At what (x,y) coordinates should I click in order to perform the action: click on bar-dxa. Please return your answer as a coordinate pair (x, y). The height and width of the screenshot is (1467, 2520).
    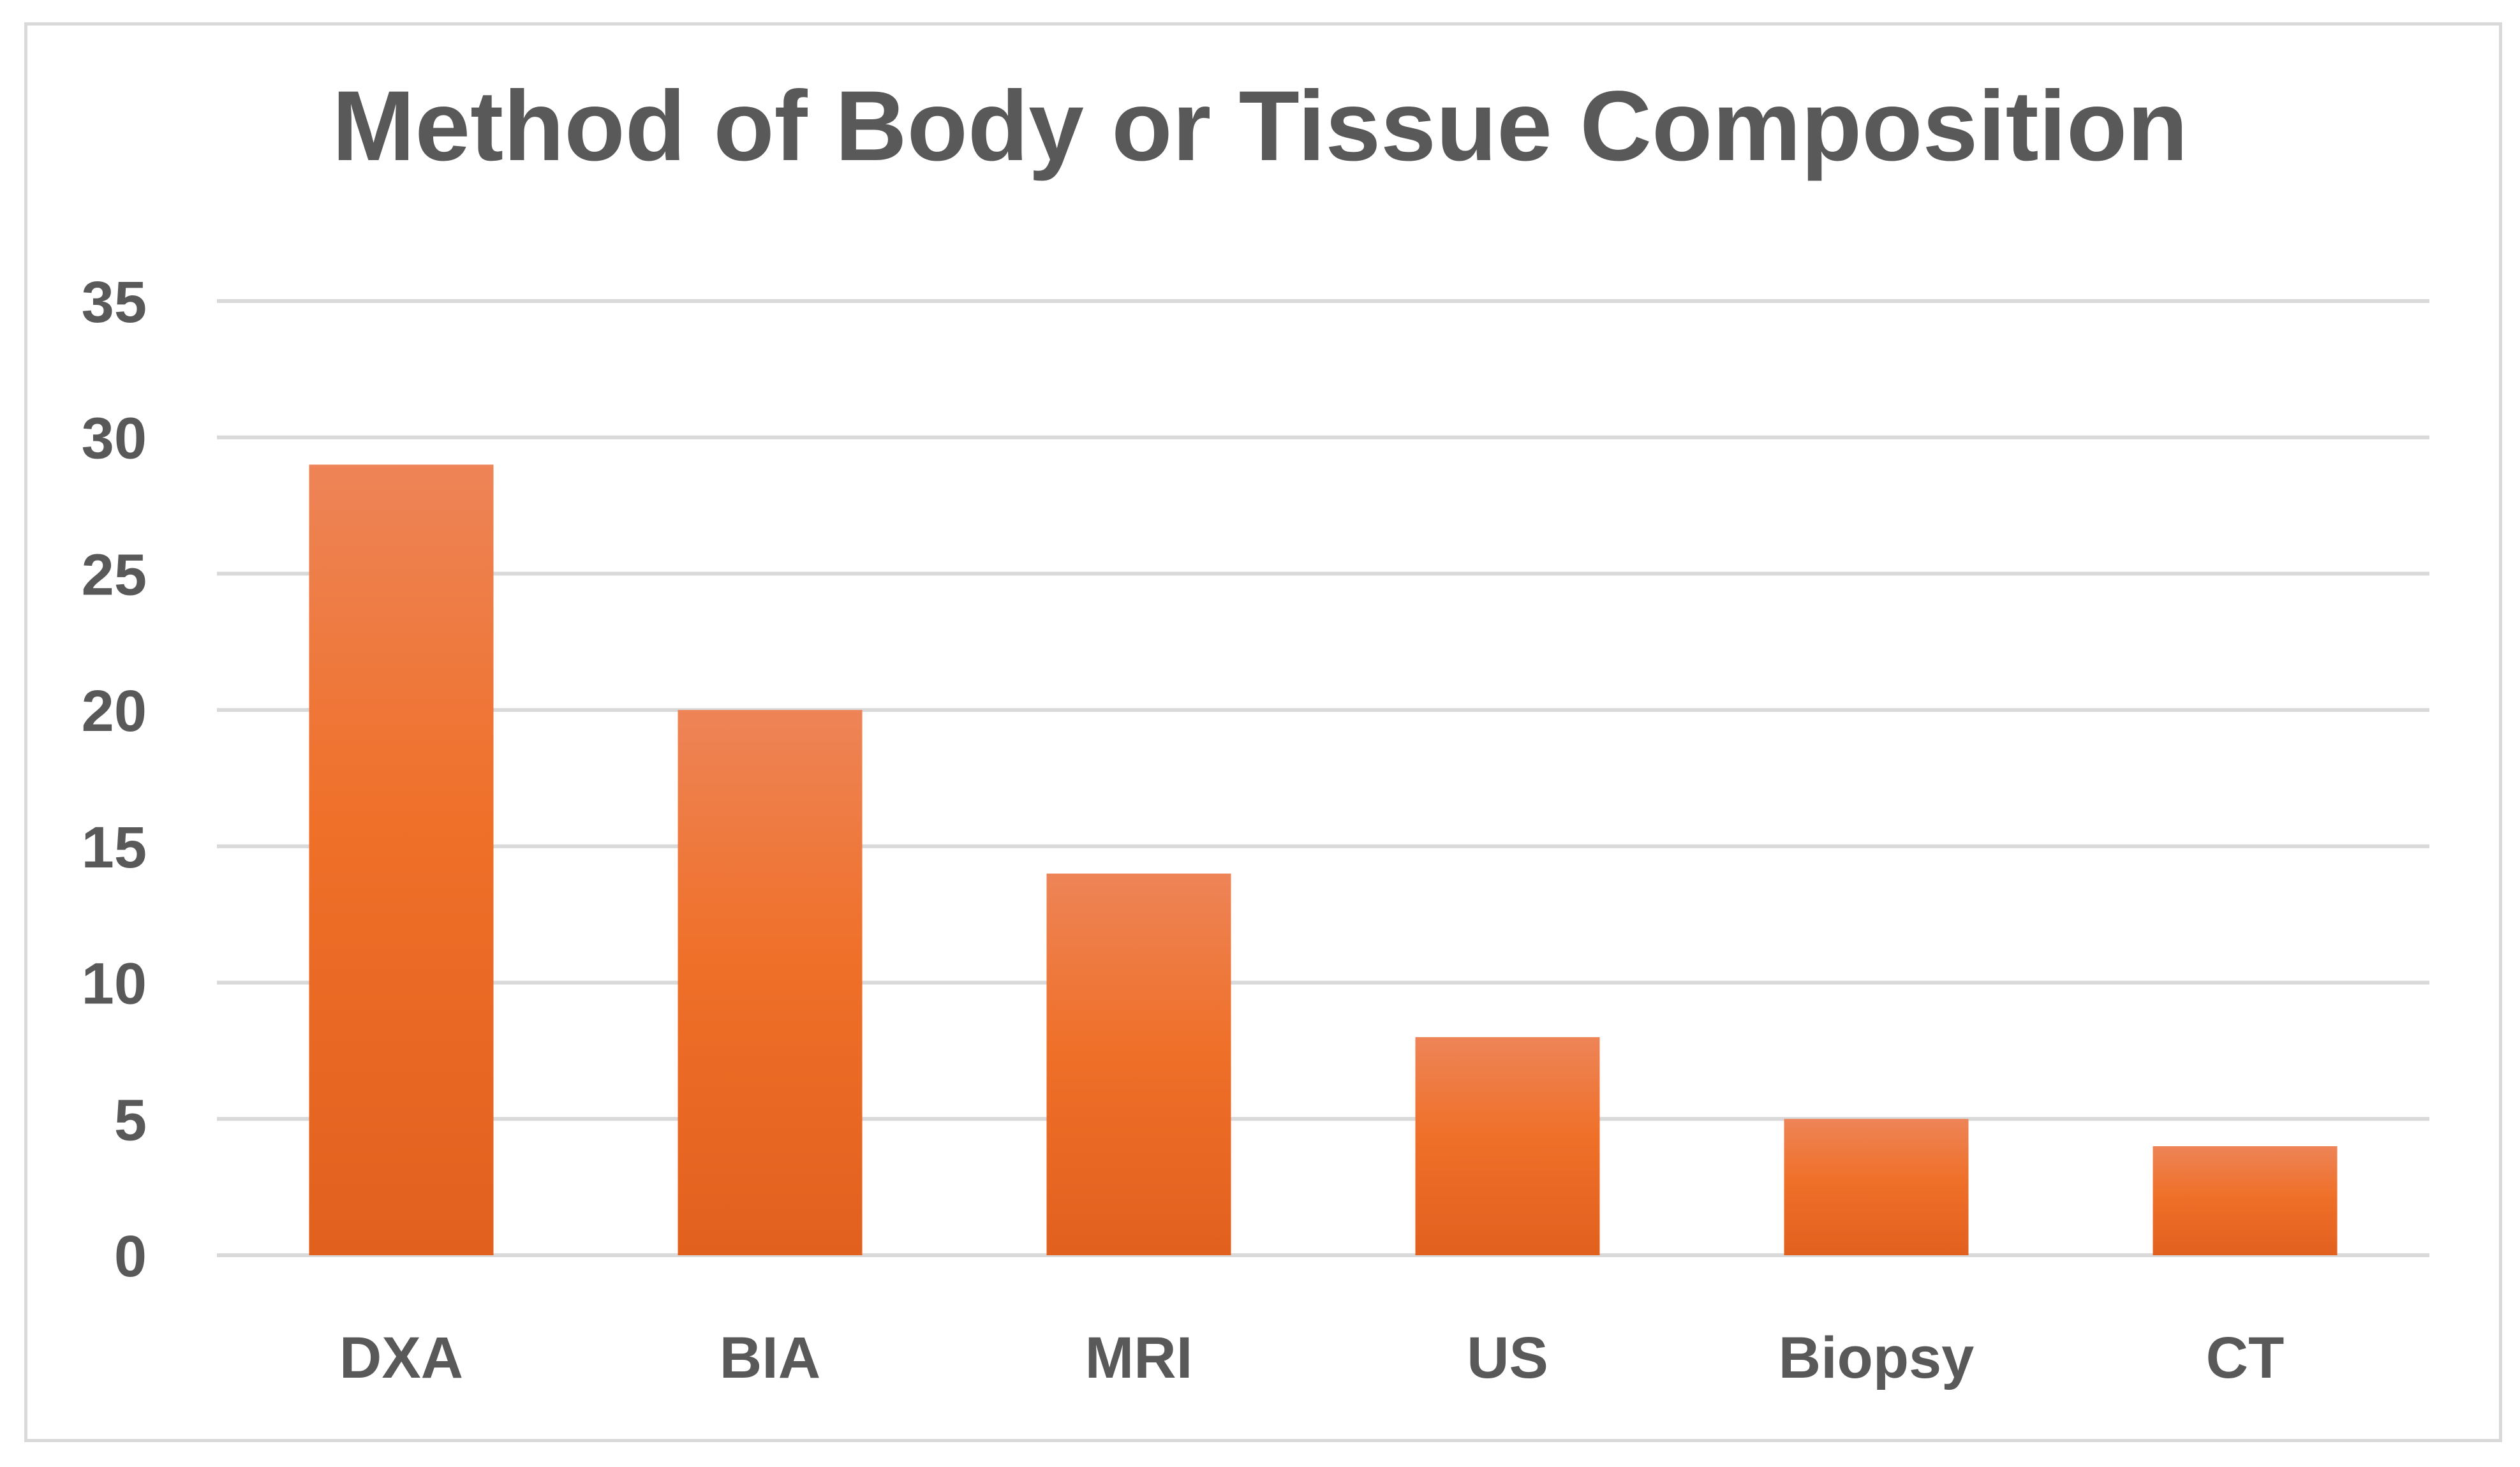
    Looking at the image, I should click on (401, 859).